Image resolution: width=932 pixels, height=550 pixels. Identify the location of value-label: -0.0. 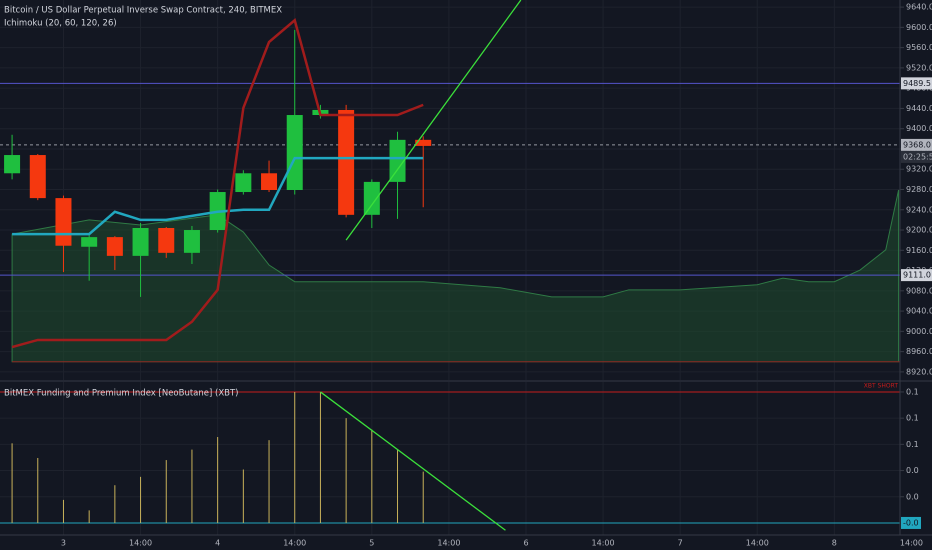
(911, 522).